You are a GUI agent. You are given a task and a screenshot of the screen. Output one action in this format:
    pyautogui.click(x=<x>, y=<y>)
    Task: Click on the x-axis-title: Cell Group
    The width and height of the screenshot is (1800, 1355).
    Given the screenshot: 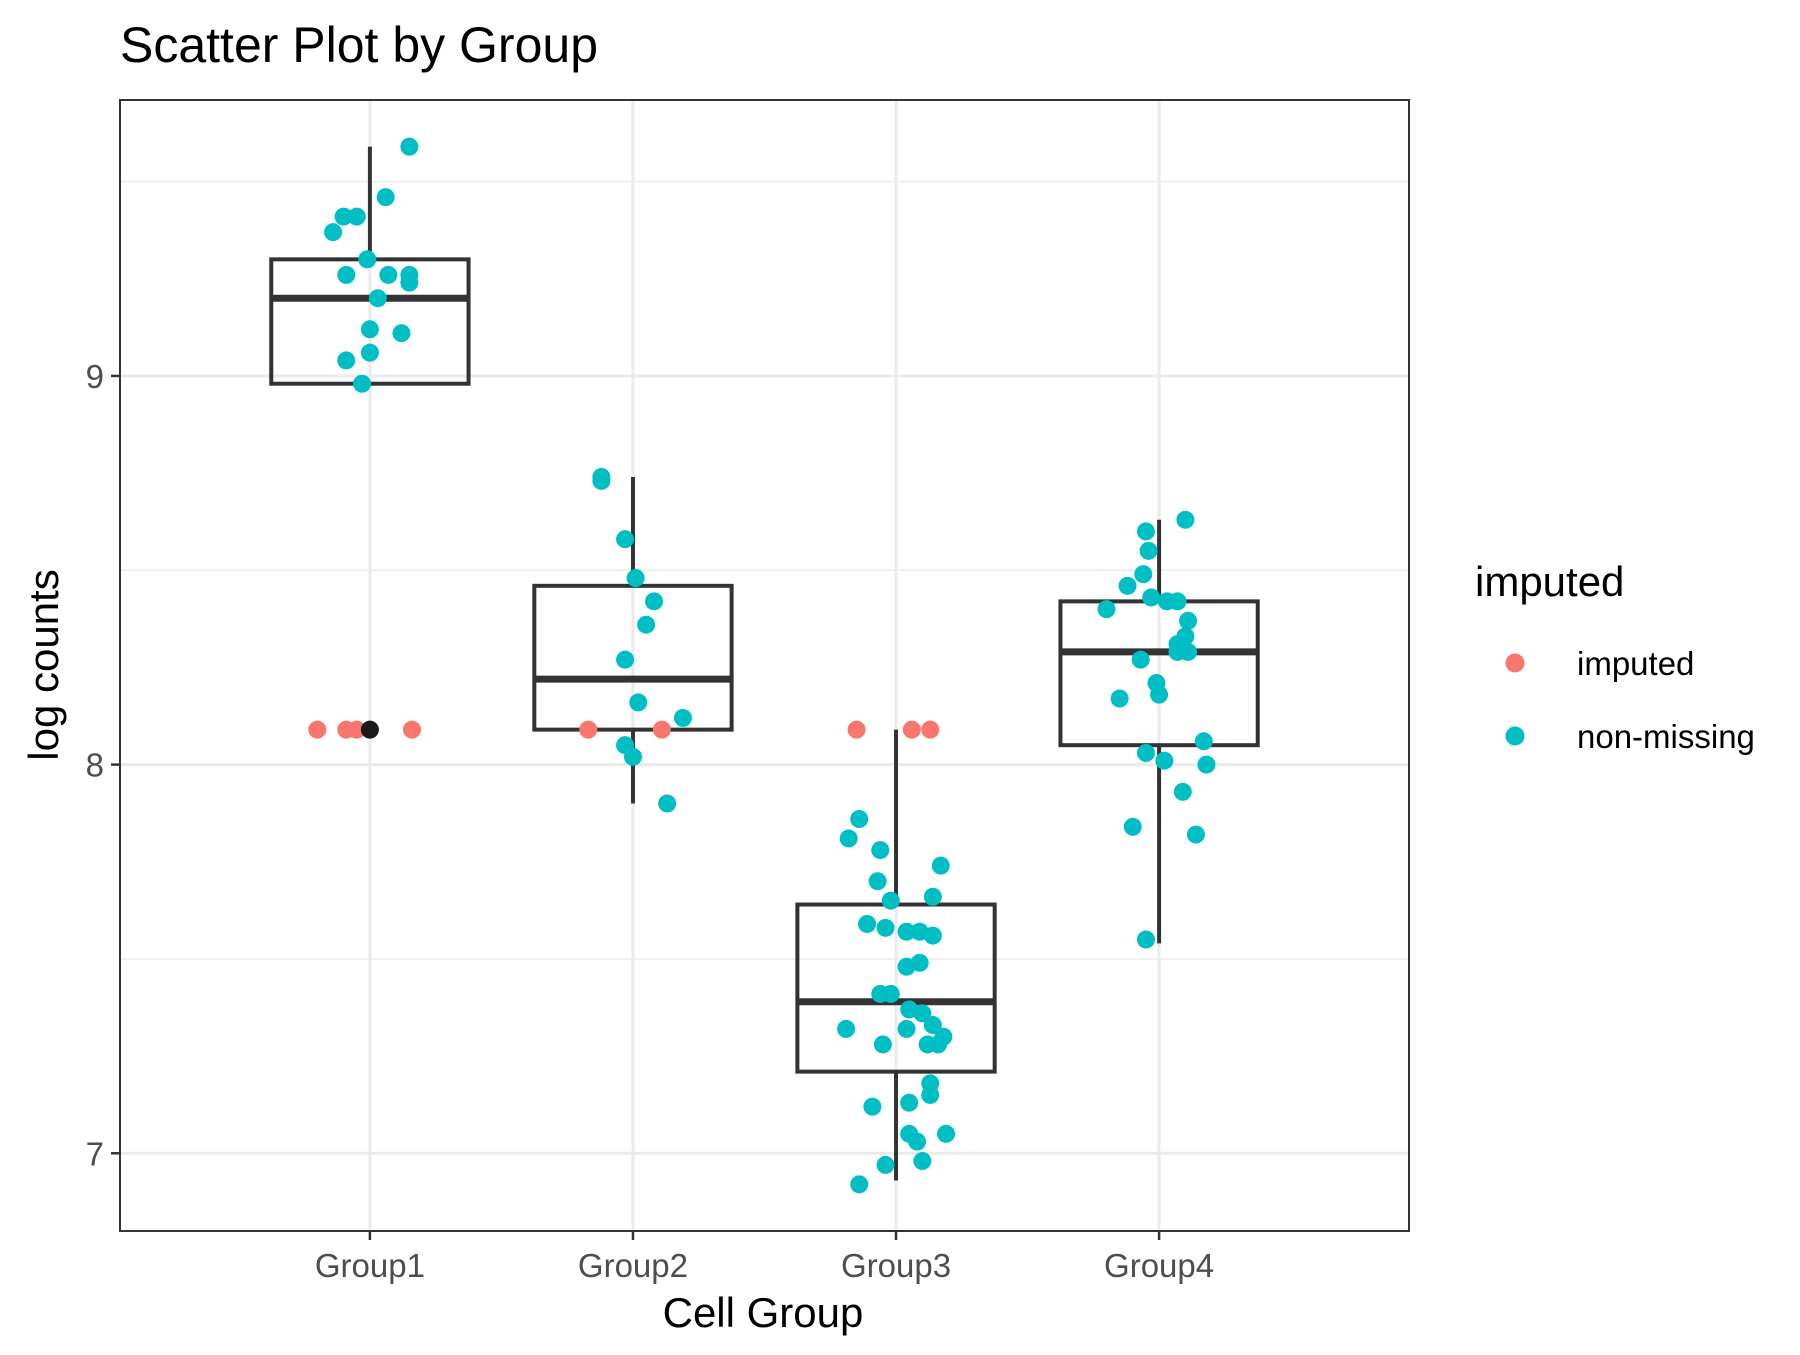 What is the action you would take?
    pyautogui.click(x=763, y=1312)
    